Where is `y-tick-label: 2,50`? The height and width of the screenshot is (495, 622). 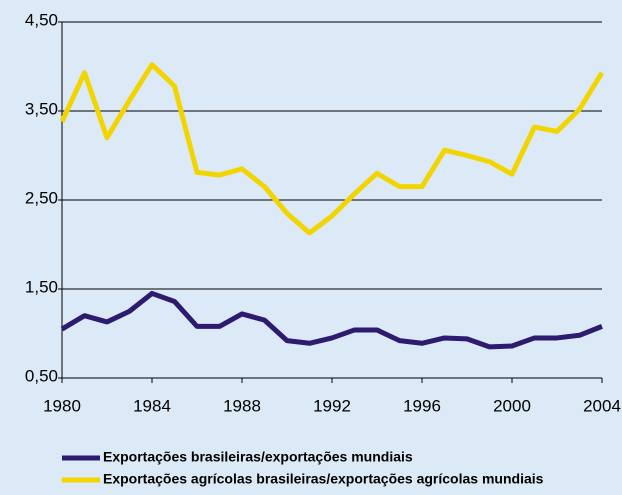
y-tick-label: 2,50 is located at coordinates (41, 197).